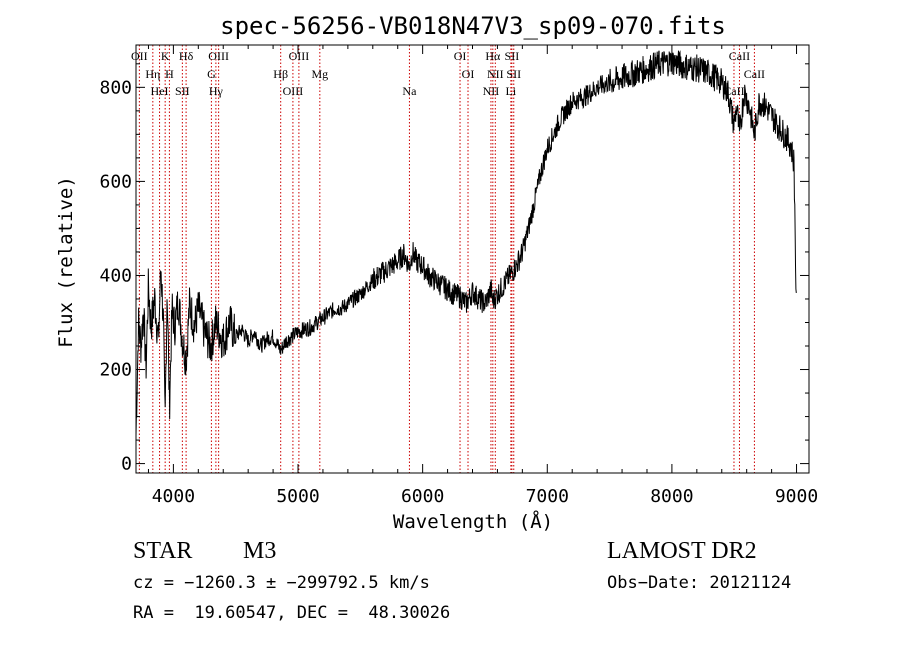  I want to click on object-class: STAR, so click(163, 551).